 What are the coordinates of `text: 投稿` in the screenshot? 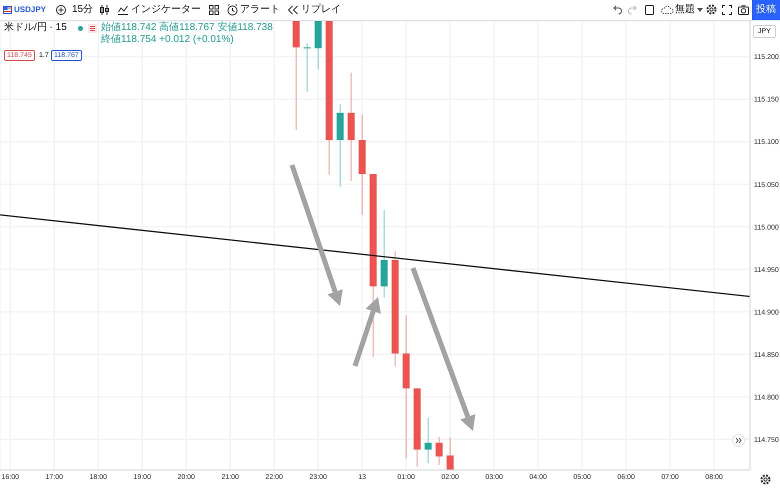 It's located at (766, 9).